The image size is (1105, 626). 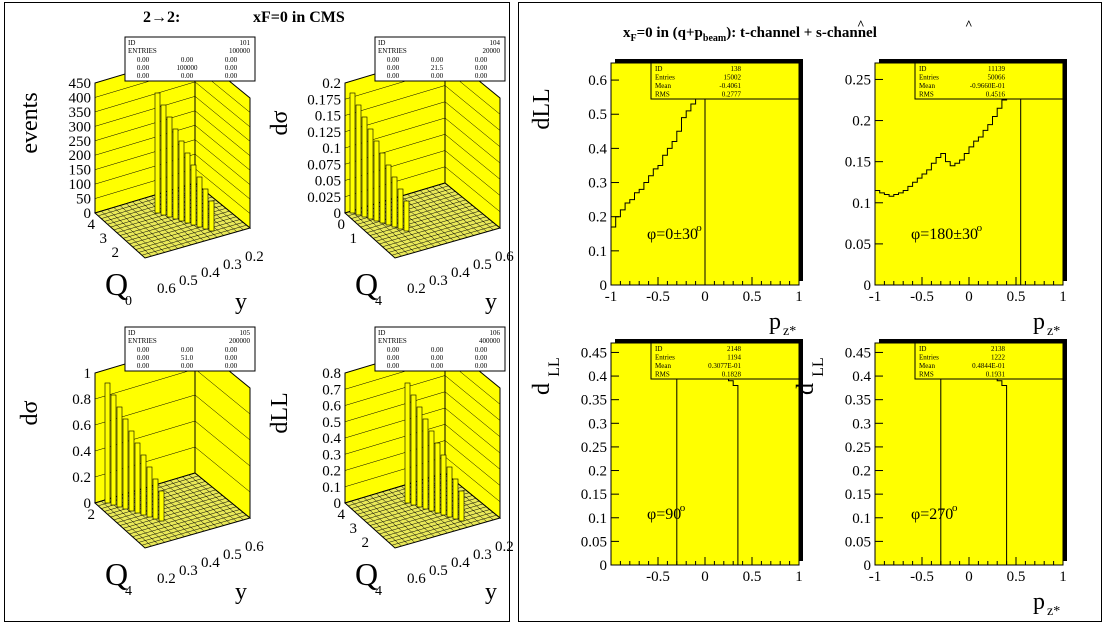 What do you see at coordinates (240, 51) in the screenshot?
I see `stats-value: 100000` at bounding box center [240, 51].